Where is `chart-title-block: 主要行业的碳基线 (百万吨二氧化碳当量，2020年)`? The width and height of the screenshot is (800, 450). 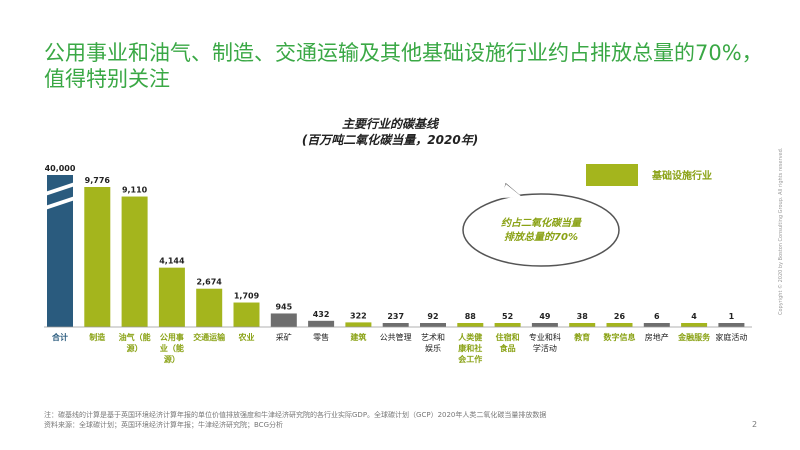
chart-title-block: 主要行业的碳基线 (百万吨二氧化碳当量，2020年) is located at coordinates (390, 132).